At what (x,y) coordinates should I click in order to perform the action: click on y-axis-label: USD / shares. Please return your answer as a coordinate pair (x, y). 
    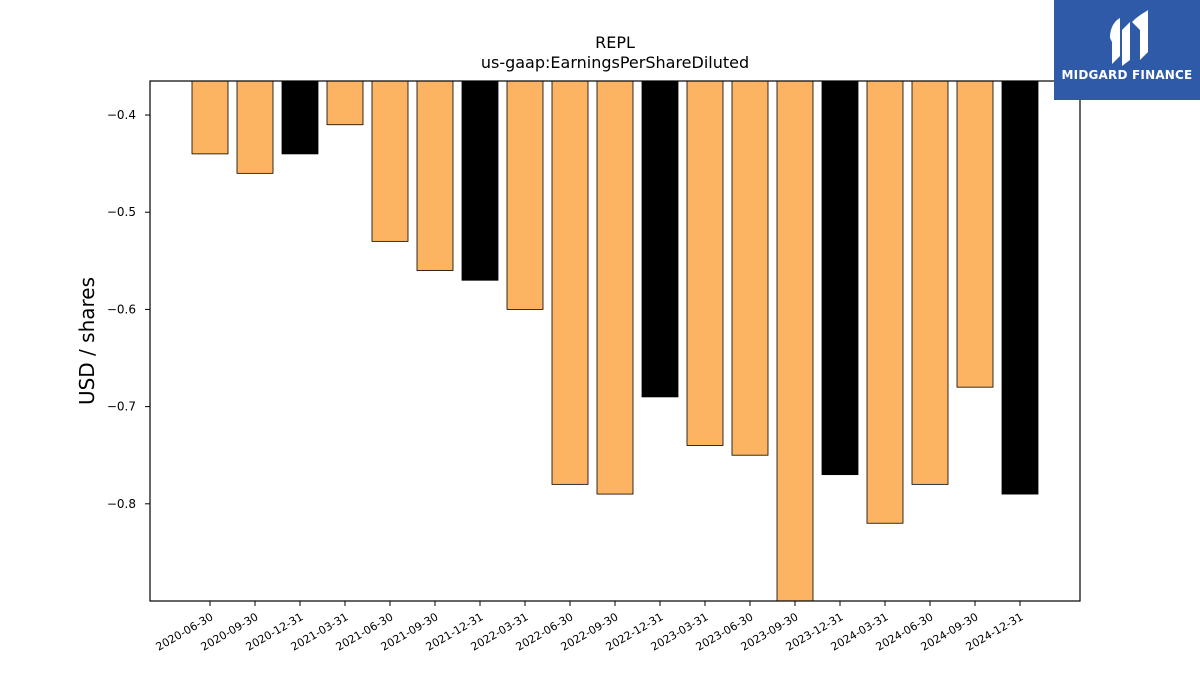
    Looking at the image, I should click on (87, 341).